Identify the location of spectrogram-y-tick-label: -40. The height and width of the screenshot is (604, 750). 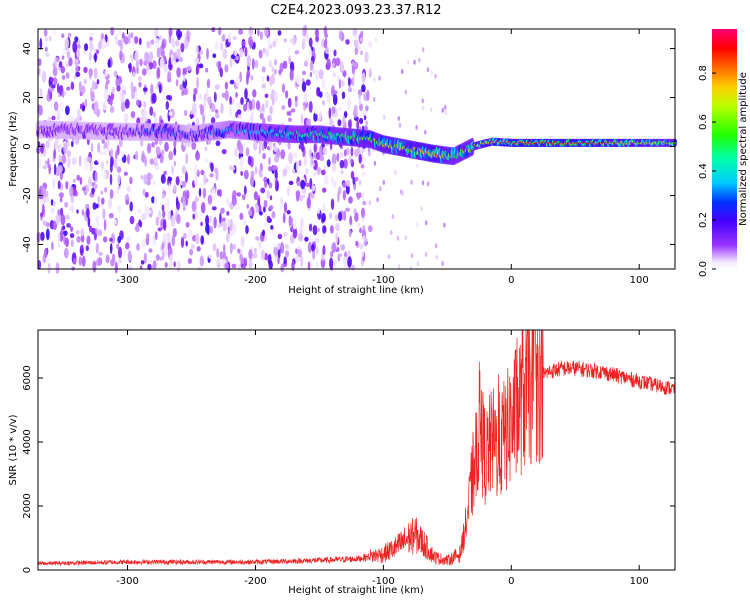
(27, 244).